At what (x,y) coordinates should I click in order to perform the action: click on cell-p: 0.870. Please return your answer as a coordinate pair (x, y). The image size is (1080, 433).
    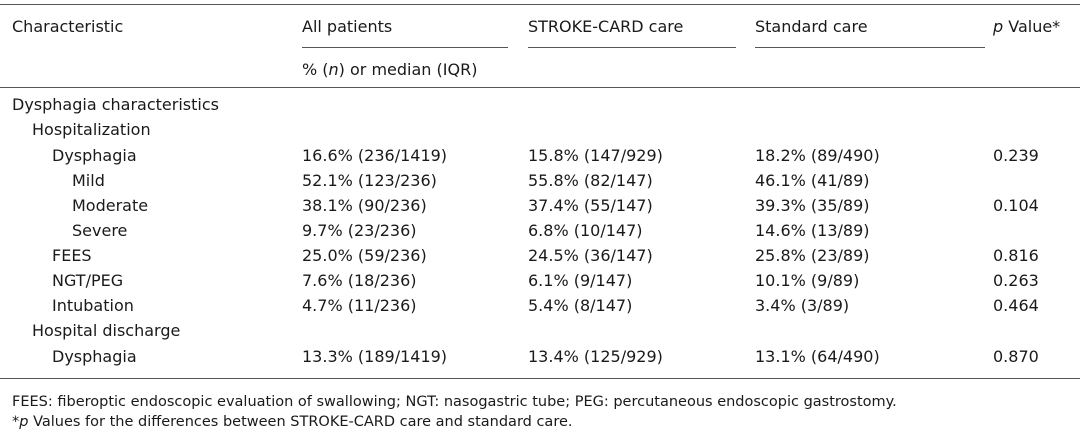
    Looking at the image, I should click on (1016, 356).